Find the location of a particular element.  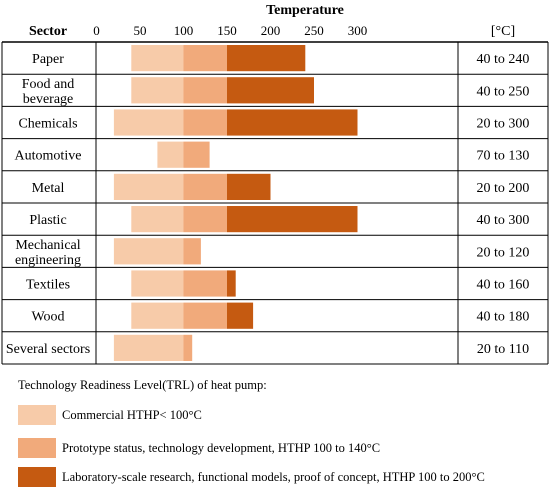

legend-swatch-commercial is located at coordinates (37, 415).